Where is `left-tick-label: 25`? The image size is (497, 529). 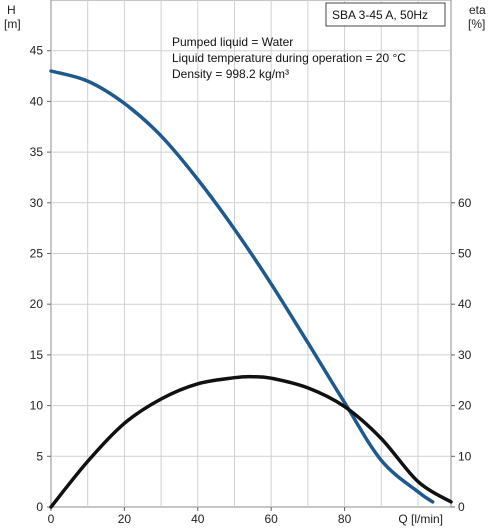 left-tick-label: 25 is located at coordinates (37, 254).